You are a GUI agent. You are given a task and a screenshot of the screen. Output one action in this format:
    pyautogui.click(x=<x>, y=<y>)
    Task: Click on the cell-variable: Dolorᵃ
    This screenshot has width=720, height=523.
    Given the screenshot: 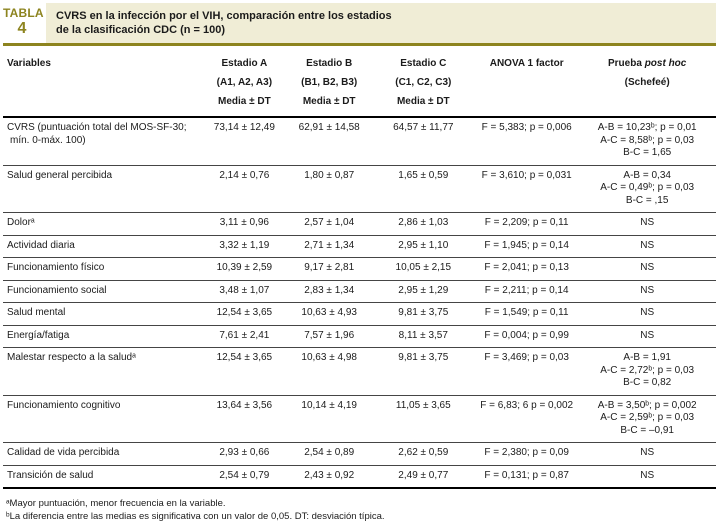 What is the action you would take?
    pyautogui.click(x=102, y=224)
    